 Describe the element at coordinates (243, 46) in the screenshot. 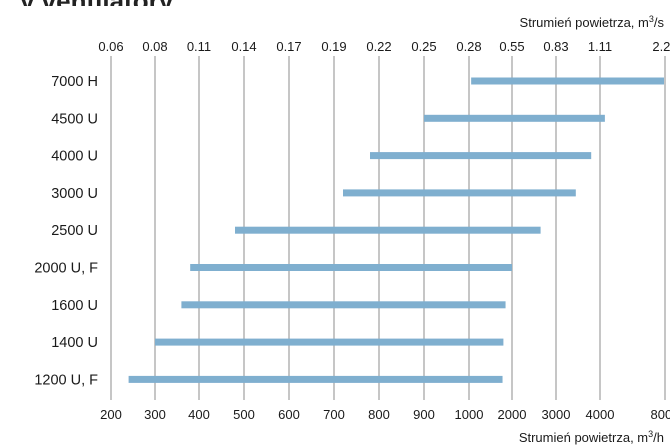

I see `top-tick-label-3: 0.14` at that location.